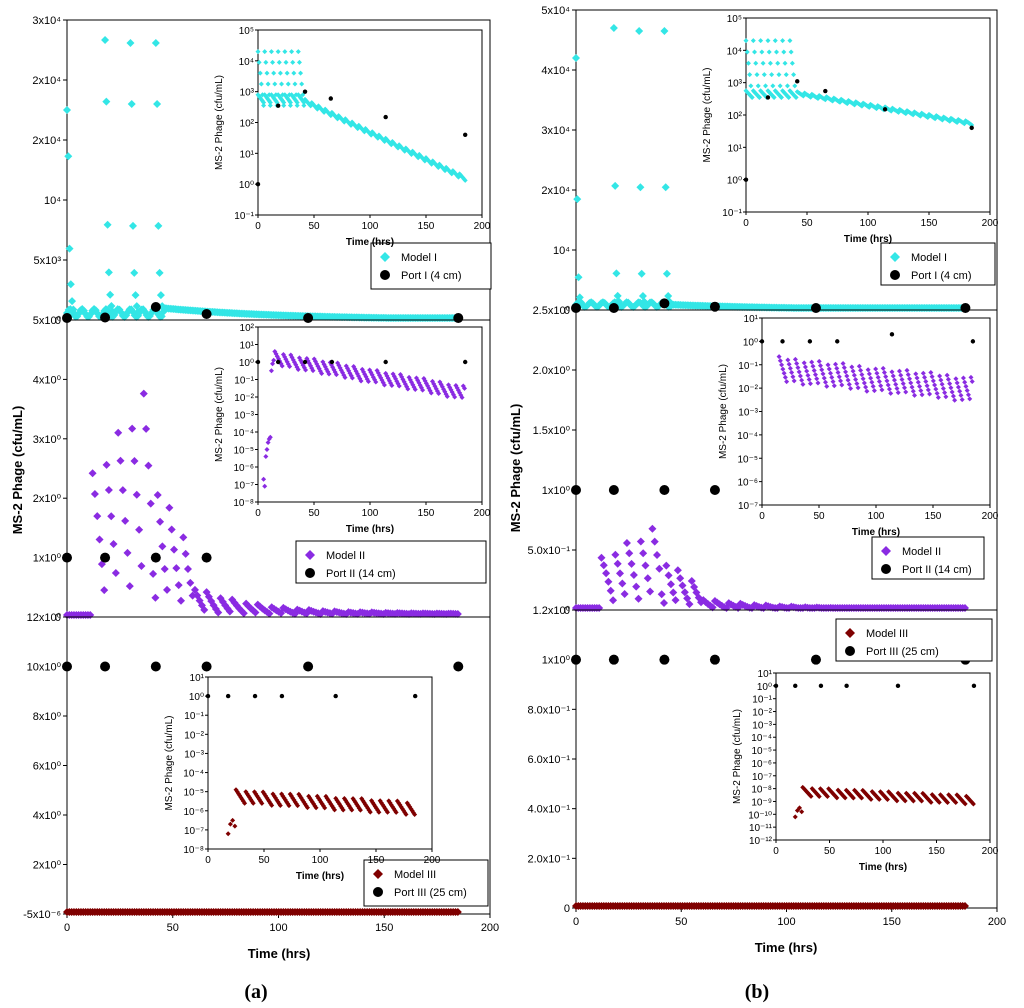  Describe the element at coordinates (384, 928) in the screenshot. I see `x-tick-label: 150` at that location.